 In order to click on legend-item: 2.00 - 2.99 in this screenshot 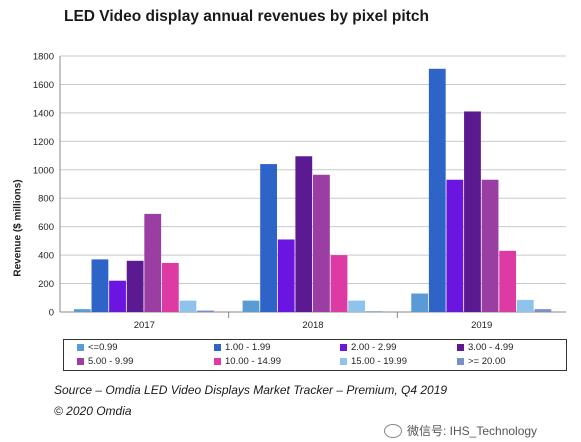, I will do `click(368, 347)`.